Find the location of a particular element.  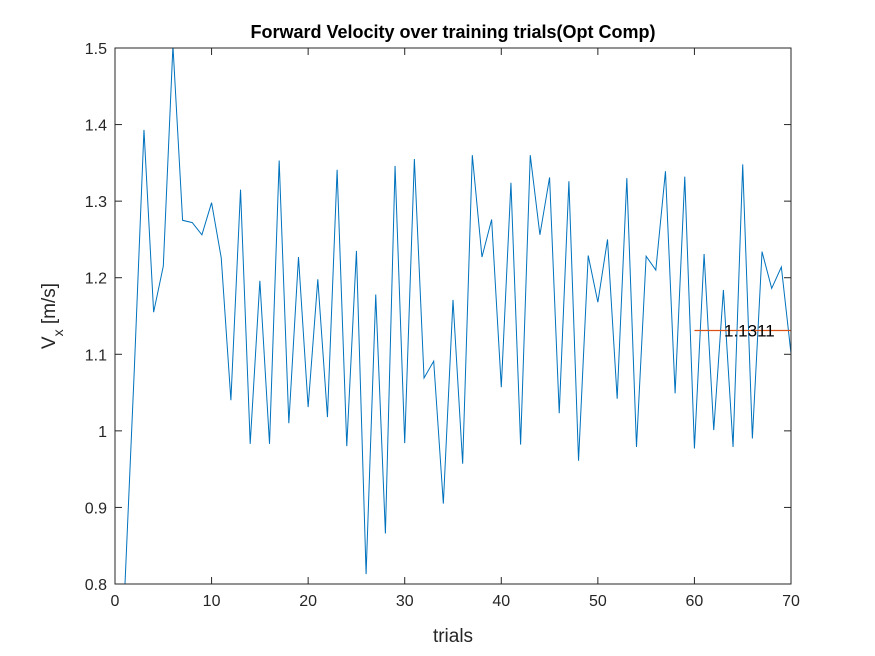

reference-layer: 1.1311 is located at coordinates (742, 330).